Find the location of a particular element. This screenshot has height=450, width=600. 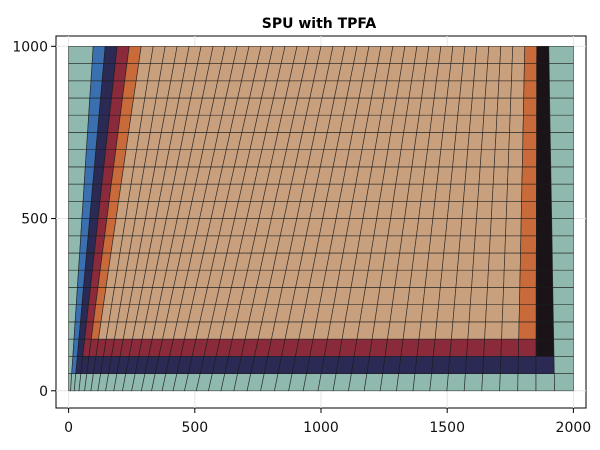

y-tick-label: 500 is located at coordinates (34, 220).